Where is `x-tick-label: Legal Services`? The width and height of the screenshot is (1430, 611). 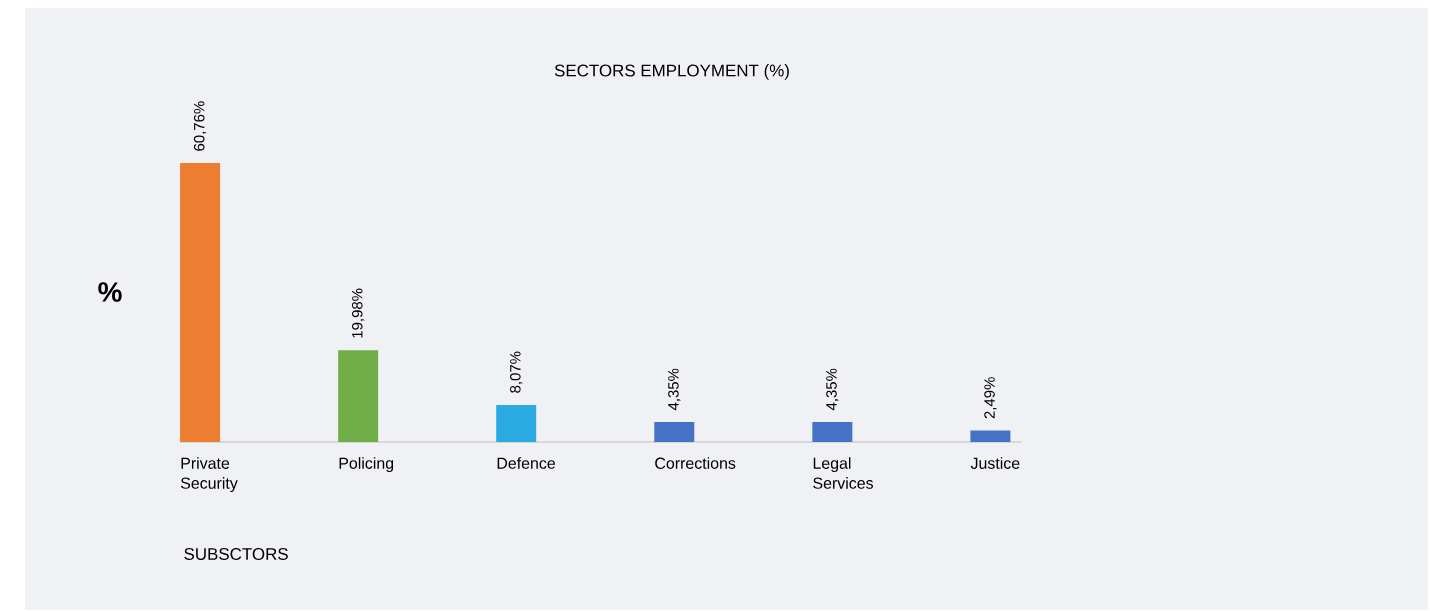 x-tick-label: Legal Services is located at coordinates (843, 473).